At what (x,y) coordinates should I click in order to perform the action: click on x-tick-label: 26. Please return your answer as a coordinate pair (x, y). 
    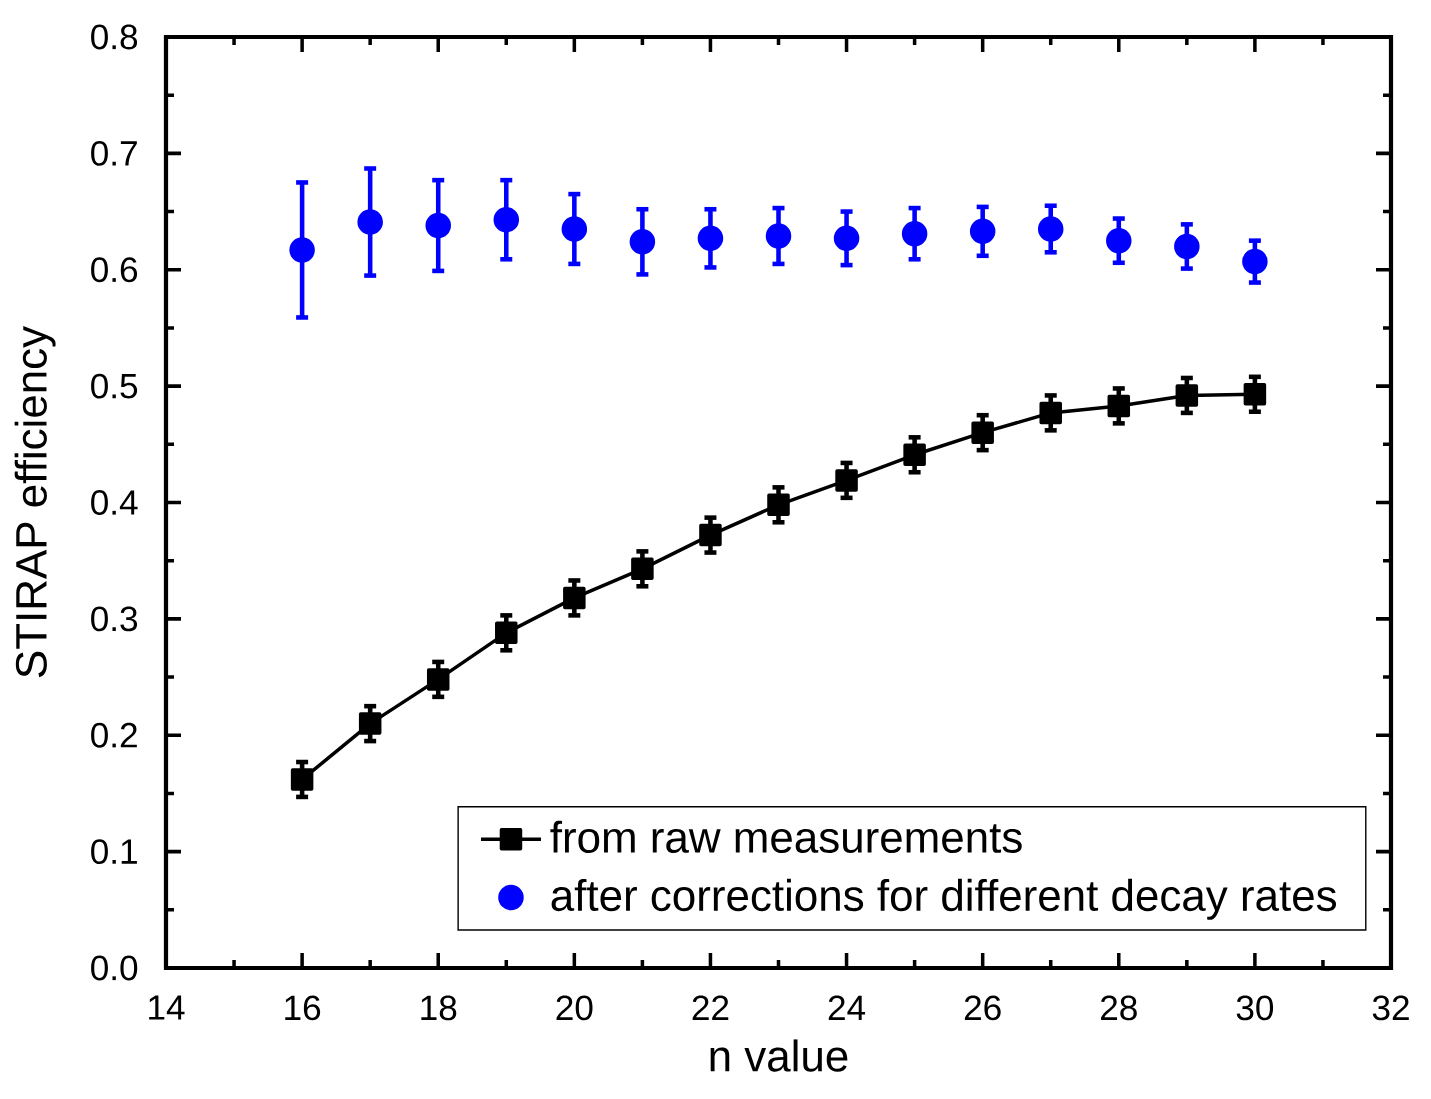
    Looking at the image, I should click on (982, 1008).